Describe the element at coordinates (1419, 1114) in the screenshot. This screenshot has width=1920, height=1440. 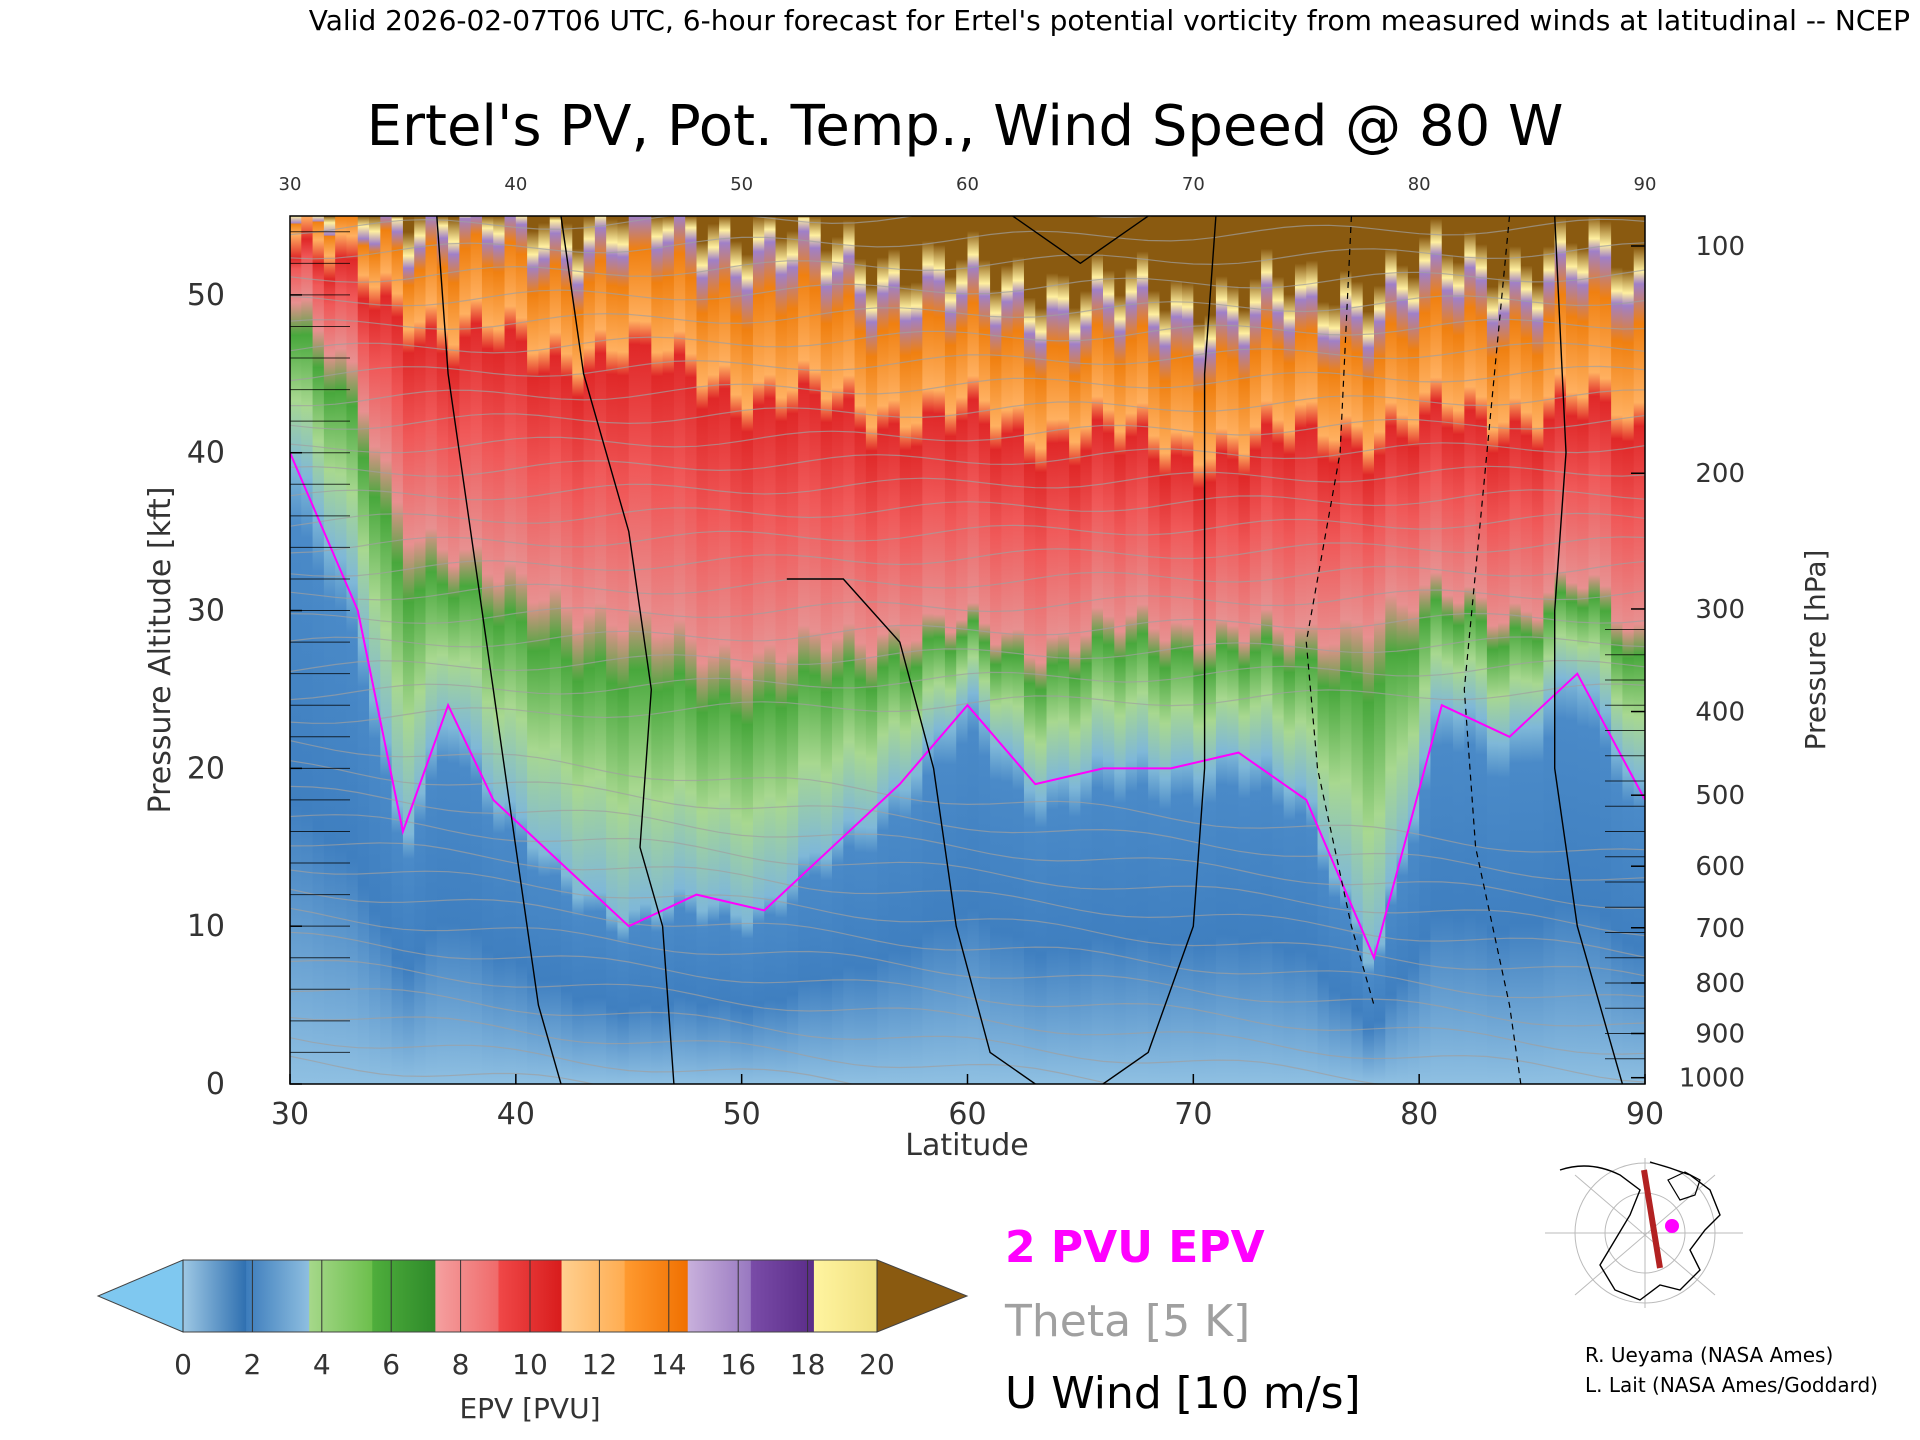
I see `x-tick-label: 80` at that location.